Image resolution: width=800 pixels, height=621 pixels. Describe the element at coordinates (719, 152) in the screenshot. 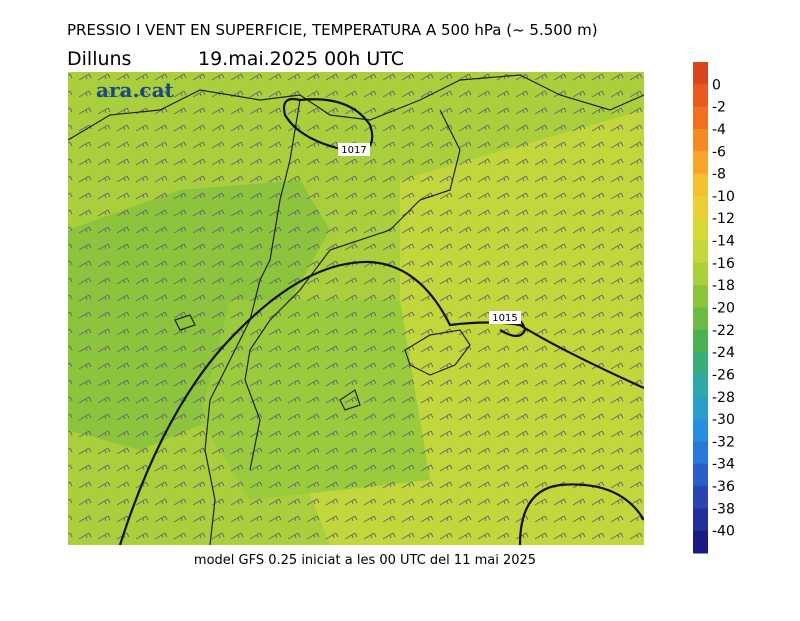

I see `colorbar-label: -6` at that location.